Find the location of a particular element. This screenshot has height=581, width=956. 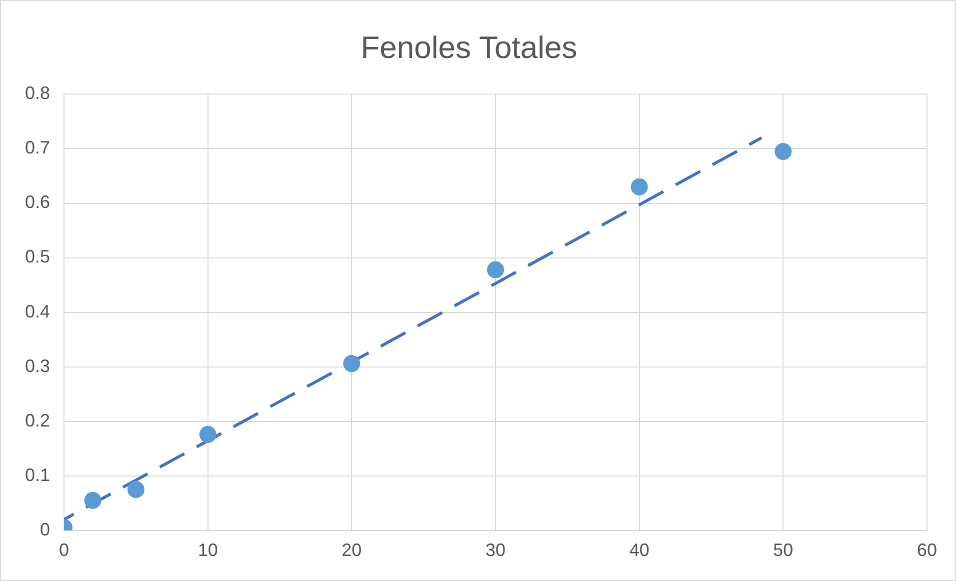

x-tick-label: 50 is located at coordinates (783, 550).